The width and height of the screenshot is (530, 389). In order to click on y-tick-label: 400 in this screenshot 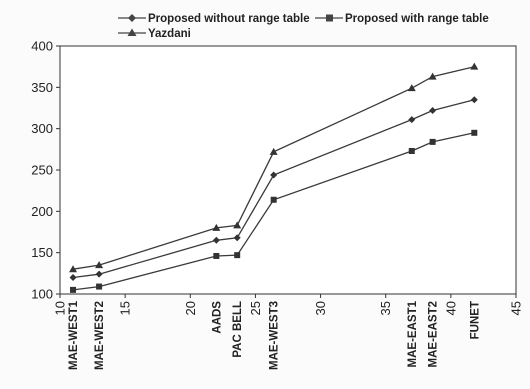, I will do `click(42, 46)`.